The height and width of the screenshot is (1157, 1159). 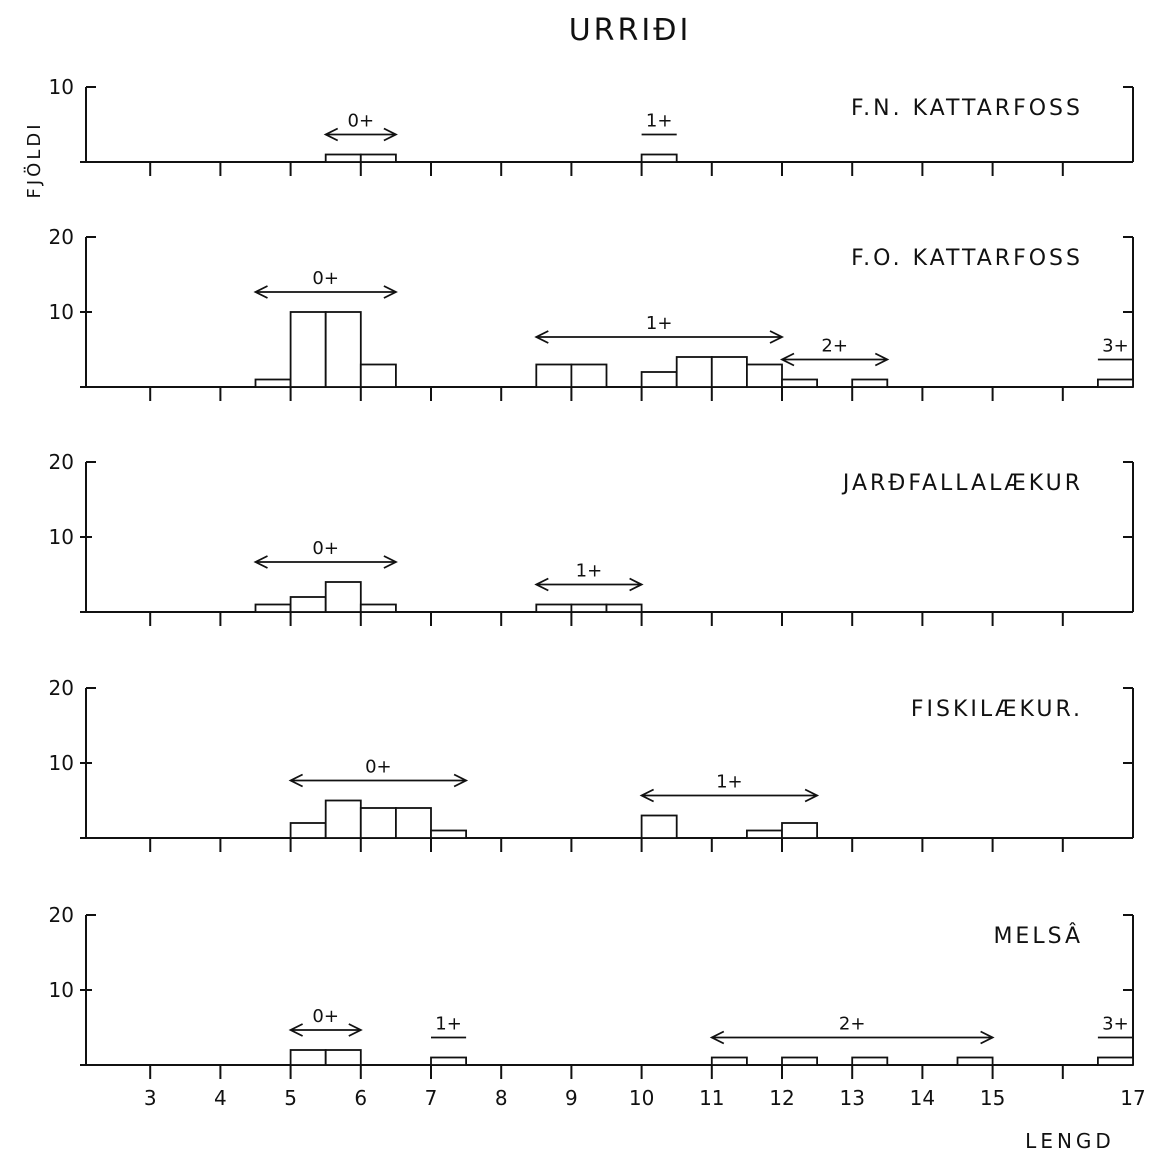 What do you see at coordinates (922, 1098) in the screenshot?
I see `x-tick-label: 14` at bounding box center [922, 1098].